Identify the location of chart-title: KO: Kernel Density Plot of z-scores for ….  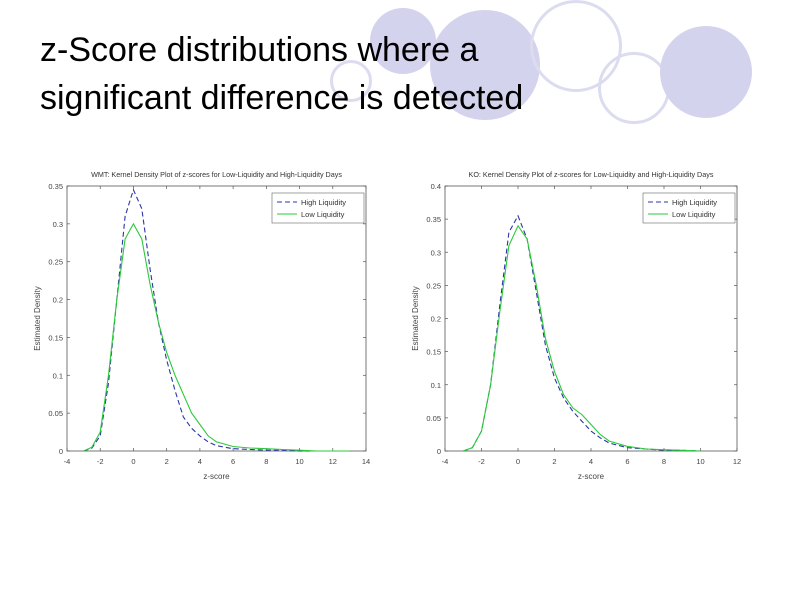
(591, 174).